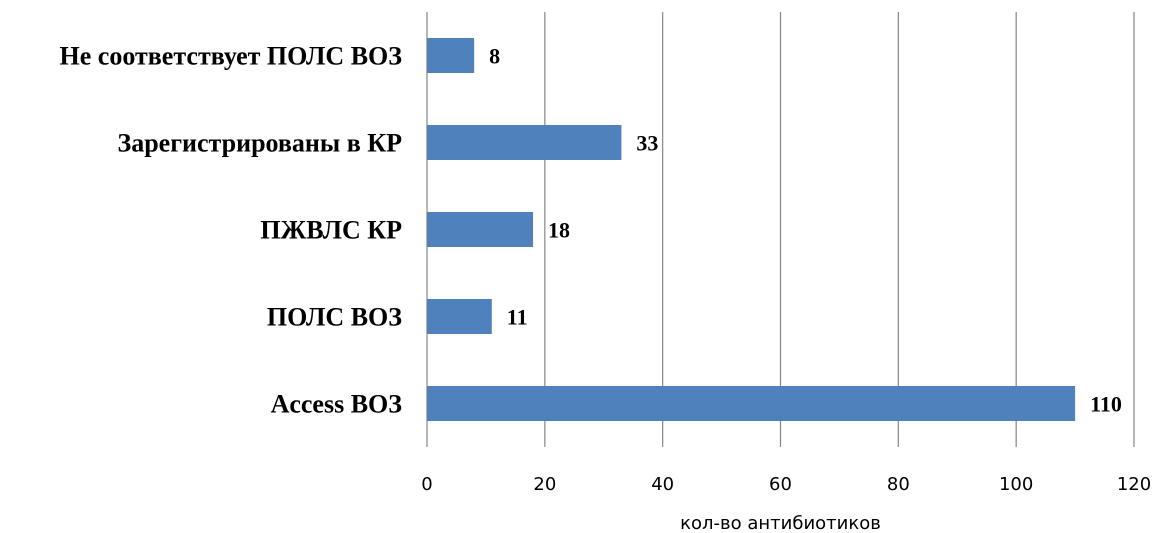 Image resolution: width=1156 pixels, height=533 pixels. Describe the element at coordinates (517, 317) in the screenshot. I see `data-label-3: 11` at that location.